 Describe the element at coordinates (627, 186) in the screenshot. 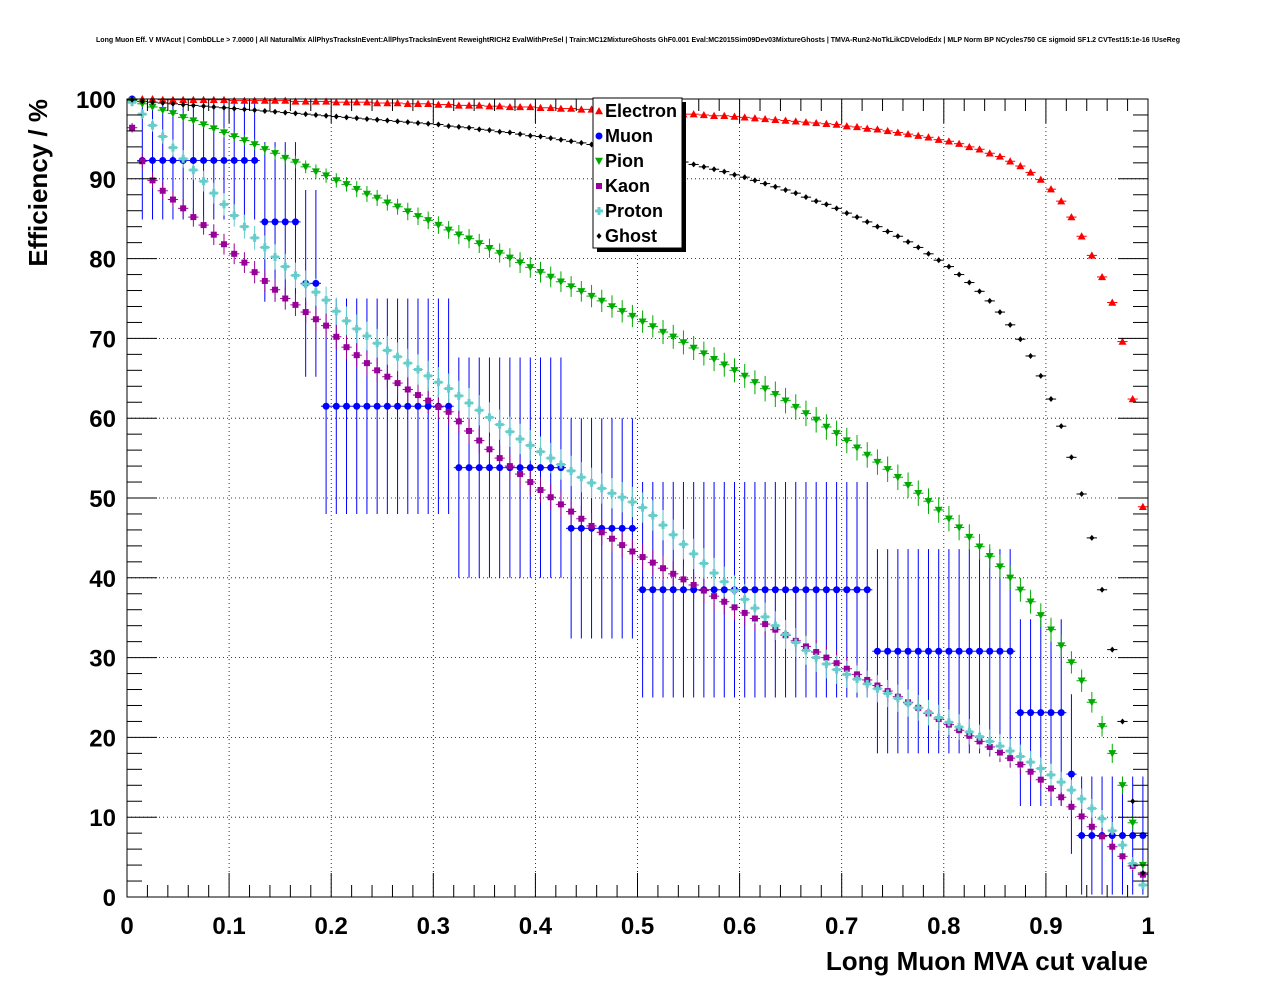

I see `legend-label-kaon: Kaon` at that location.